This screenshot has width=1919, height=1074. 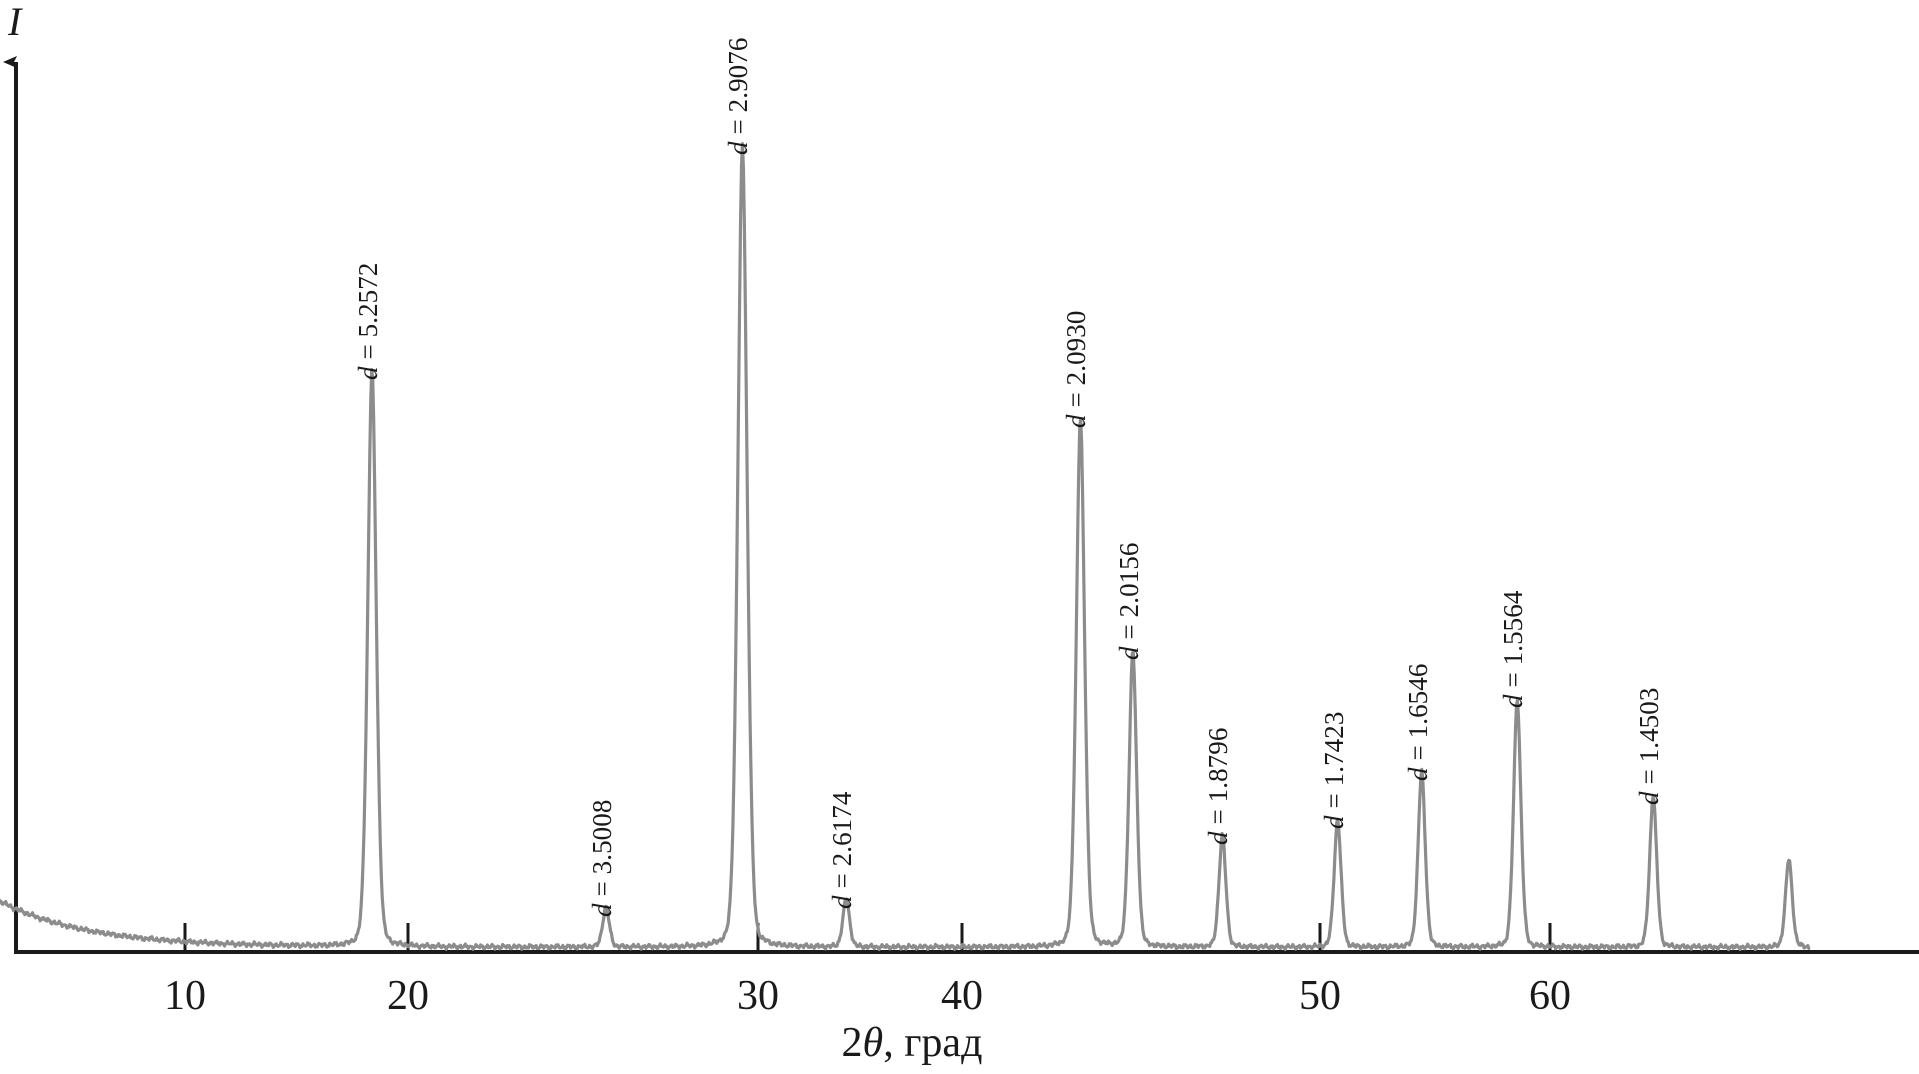 I want to click on peak-label-1-4503: d = 1.4503, so click(x=1649, y=746).